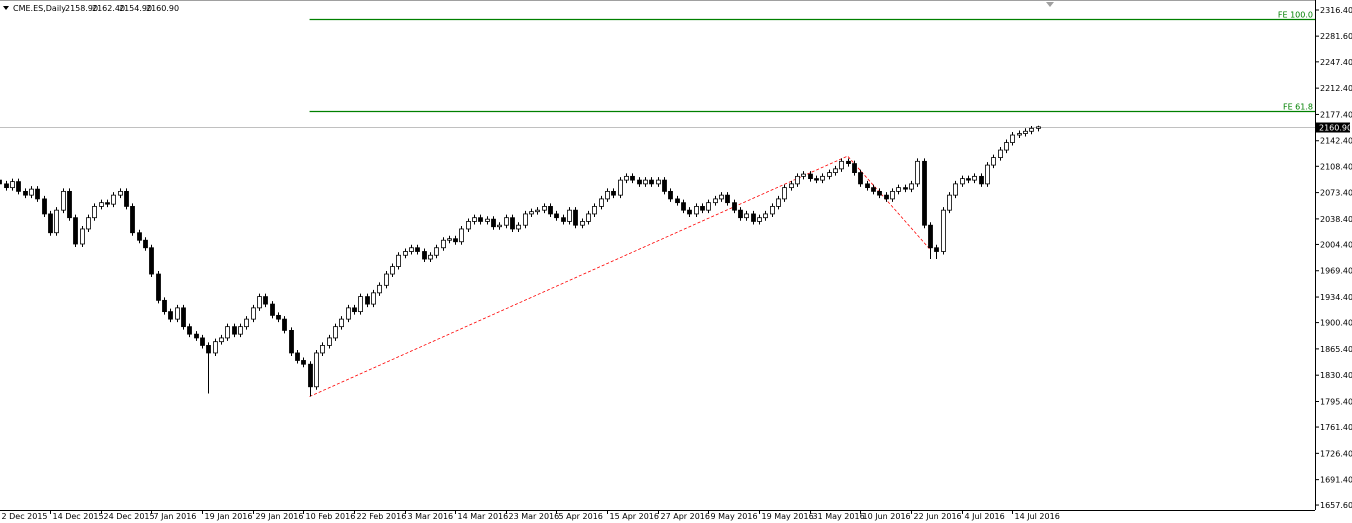 The height and width of the screenshot is (523, 1352). What do you see at coordinates (331, 516) in the screenshot?
I see `x-tick-label: 10 Feb 2016` at bounding box center [331, 516].